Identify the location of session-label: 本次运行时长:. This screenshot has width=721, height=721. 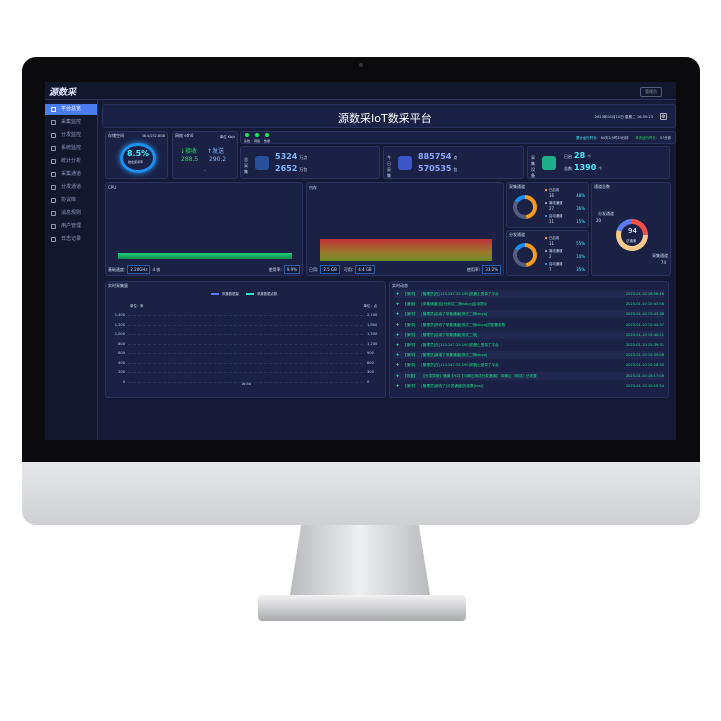
(646, 138).